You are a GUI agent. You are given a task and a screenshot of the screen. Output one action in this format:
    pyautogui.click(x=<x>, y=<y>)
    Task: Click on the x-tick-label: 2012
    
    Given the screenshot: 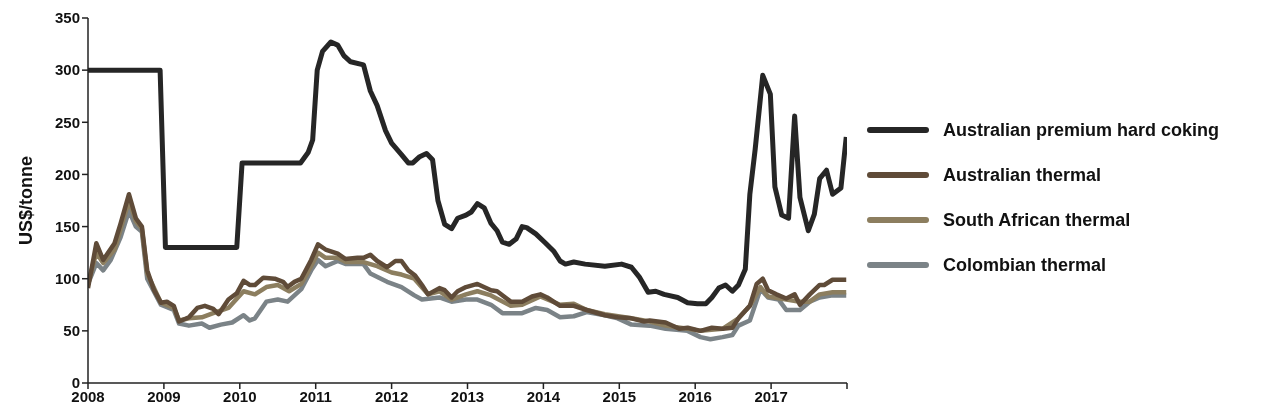 What is the action you would take?
    pyautogui.click(x=391, y=396)
    